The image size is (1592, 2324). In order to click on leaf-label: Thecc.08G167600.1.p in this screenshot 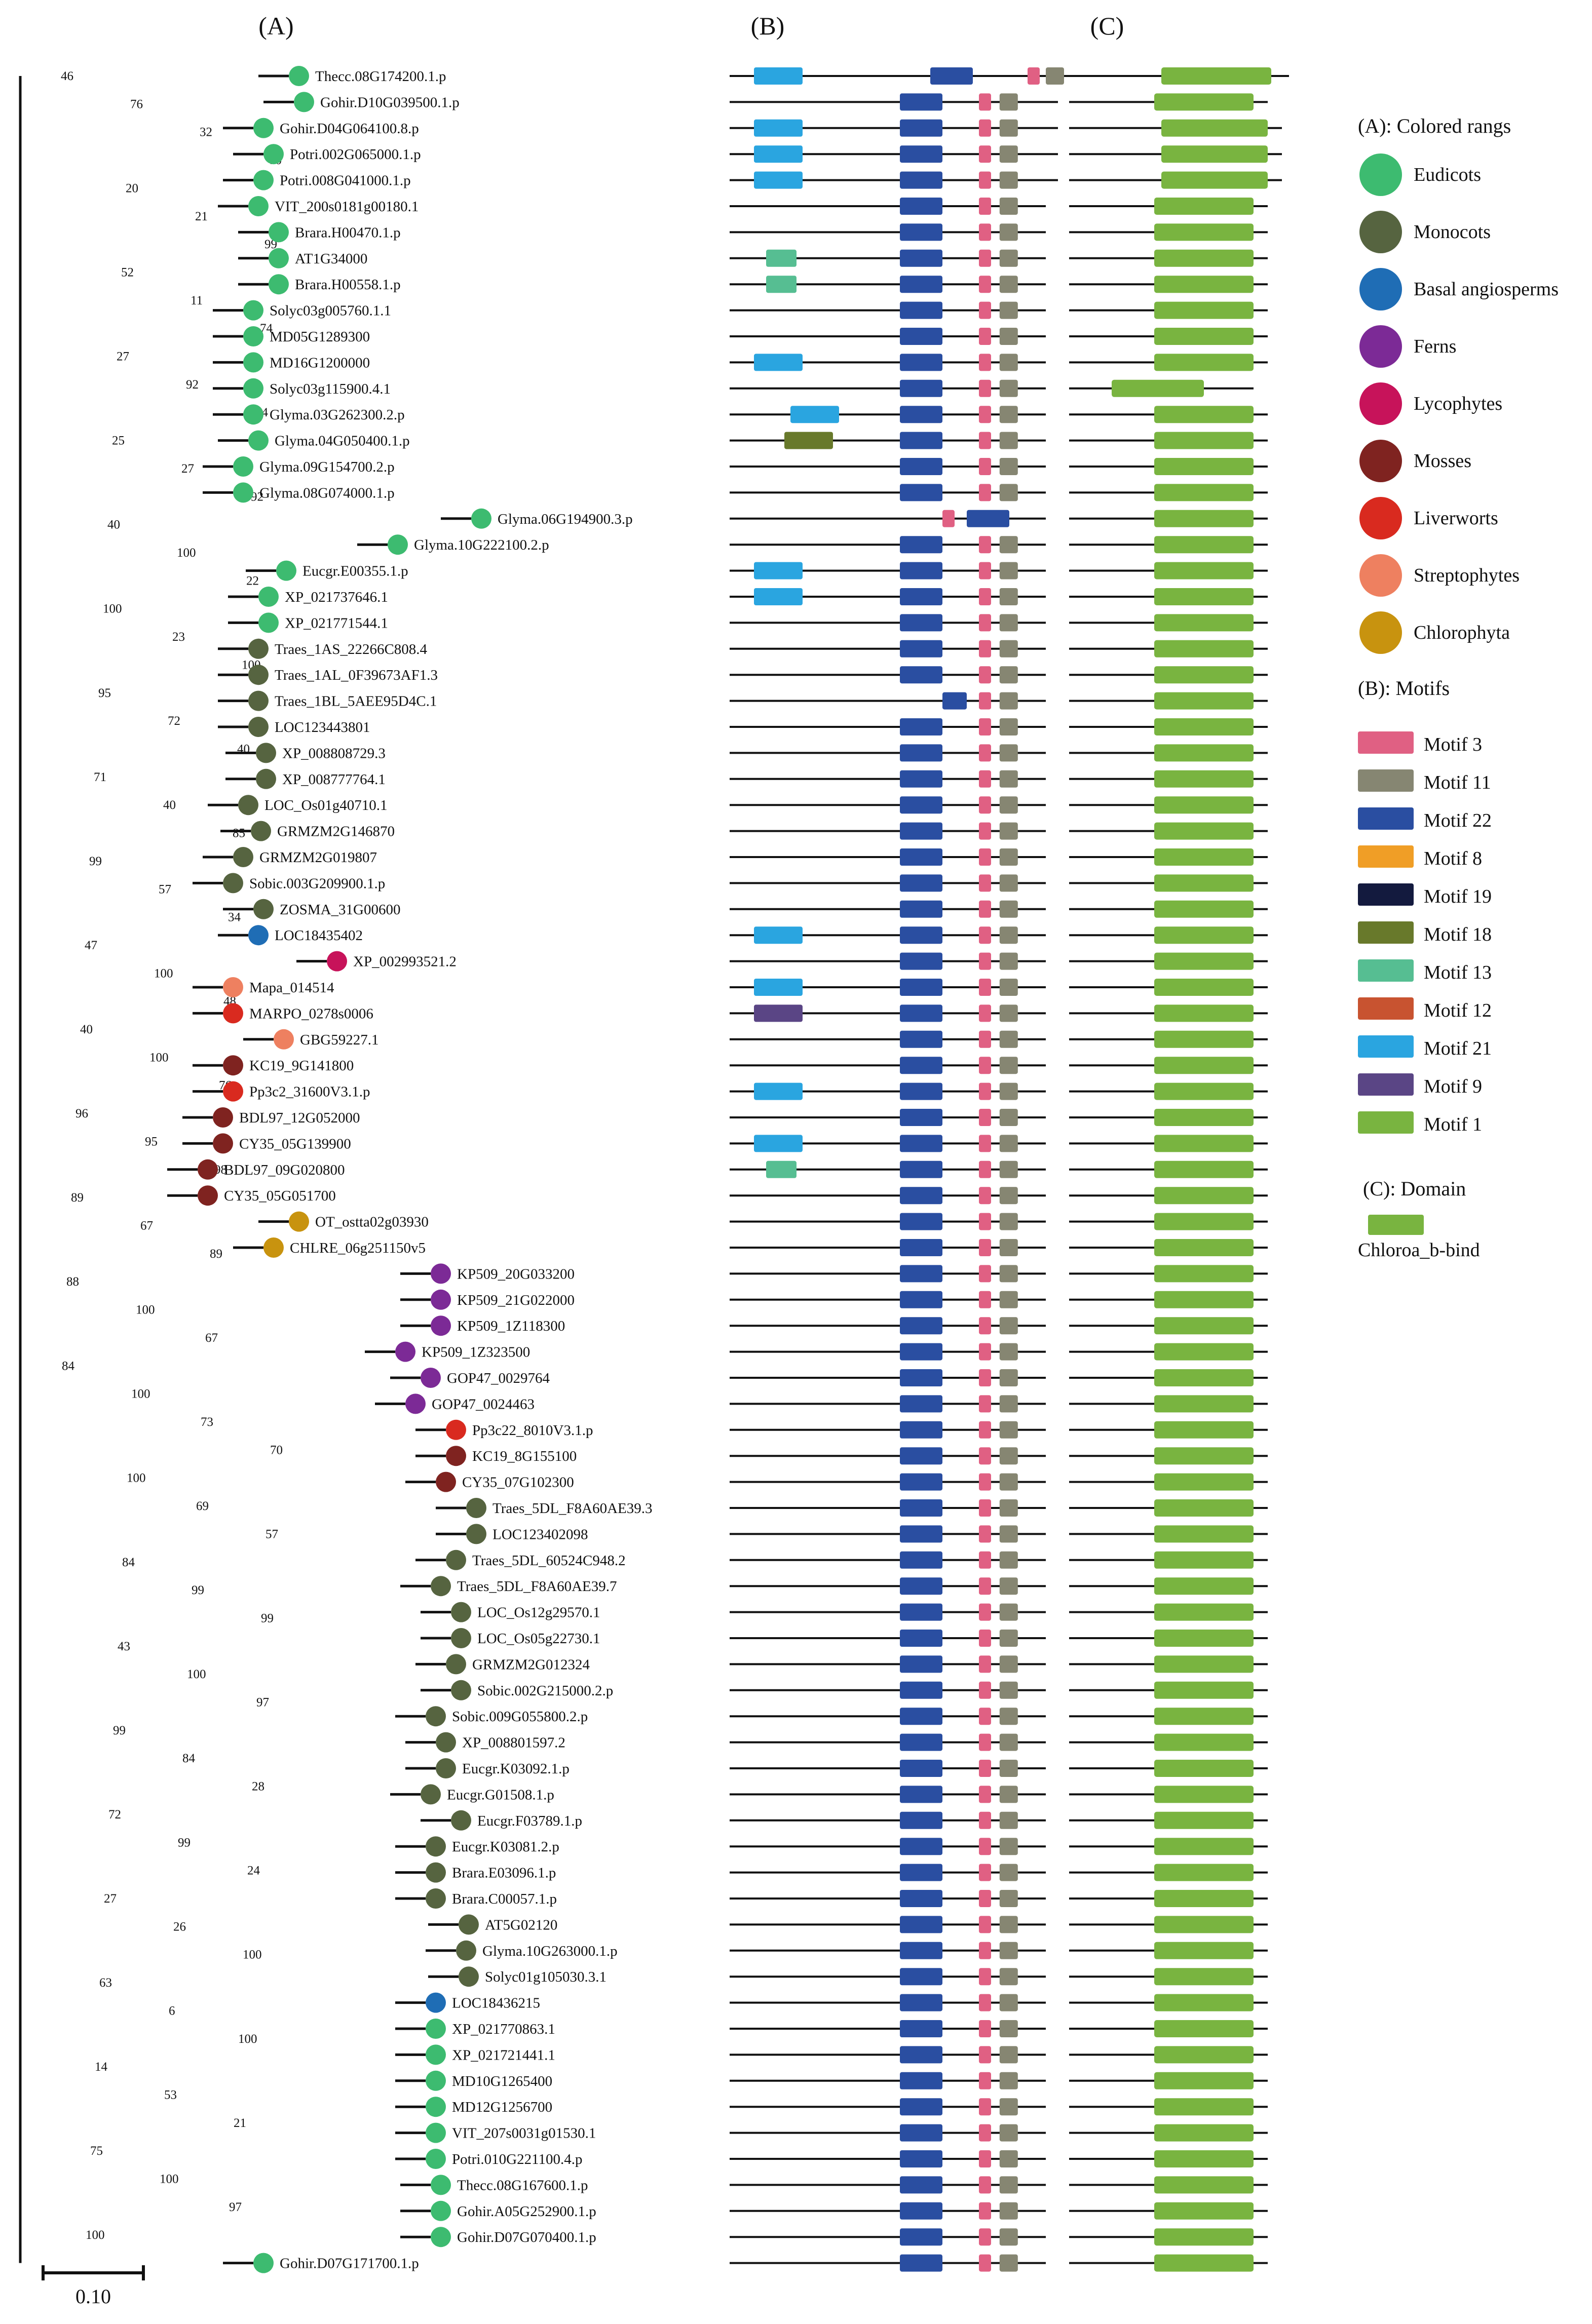, I will do `click(523, 2185)`.